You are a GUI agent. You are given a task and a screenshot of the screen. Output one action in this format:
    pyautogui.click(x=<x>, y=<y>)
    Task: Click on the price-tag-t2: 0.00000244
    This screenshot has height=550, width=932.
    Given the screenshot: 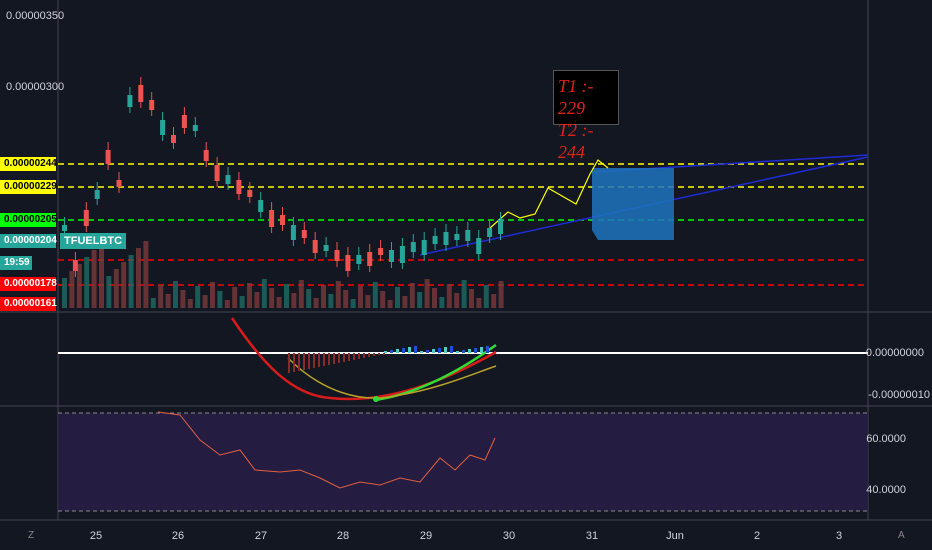 What is the action you would take?
    pyautogui.click(x=28, y=164)
    